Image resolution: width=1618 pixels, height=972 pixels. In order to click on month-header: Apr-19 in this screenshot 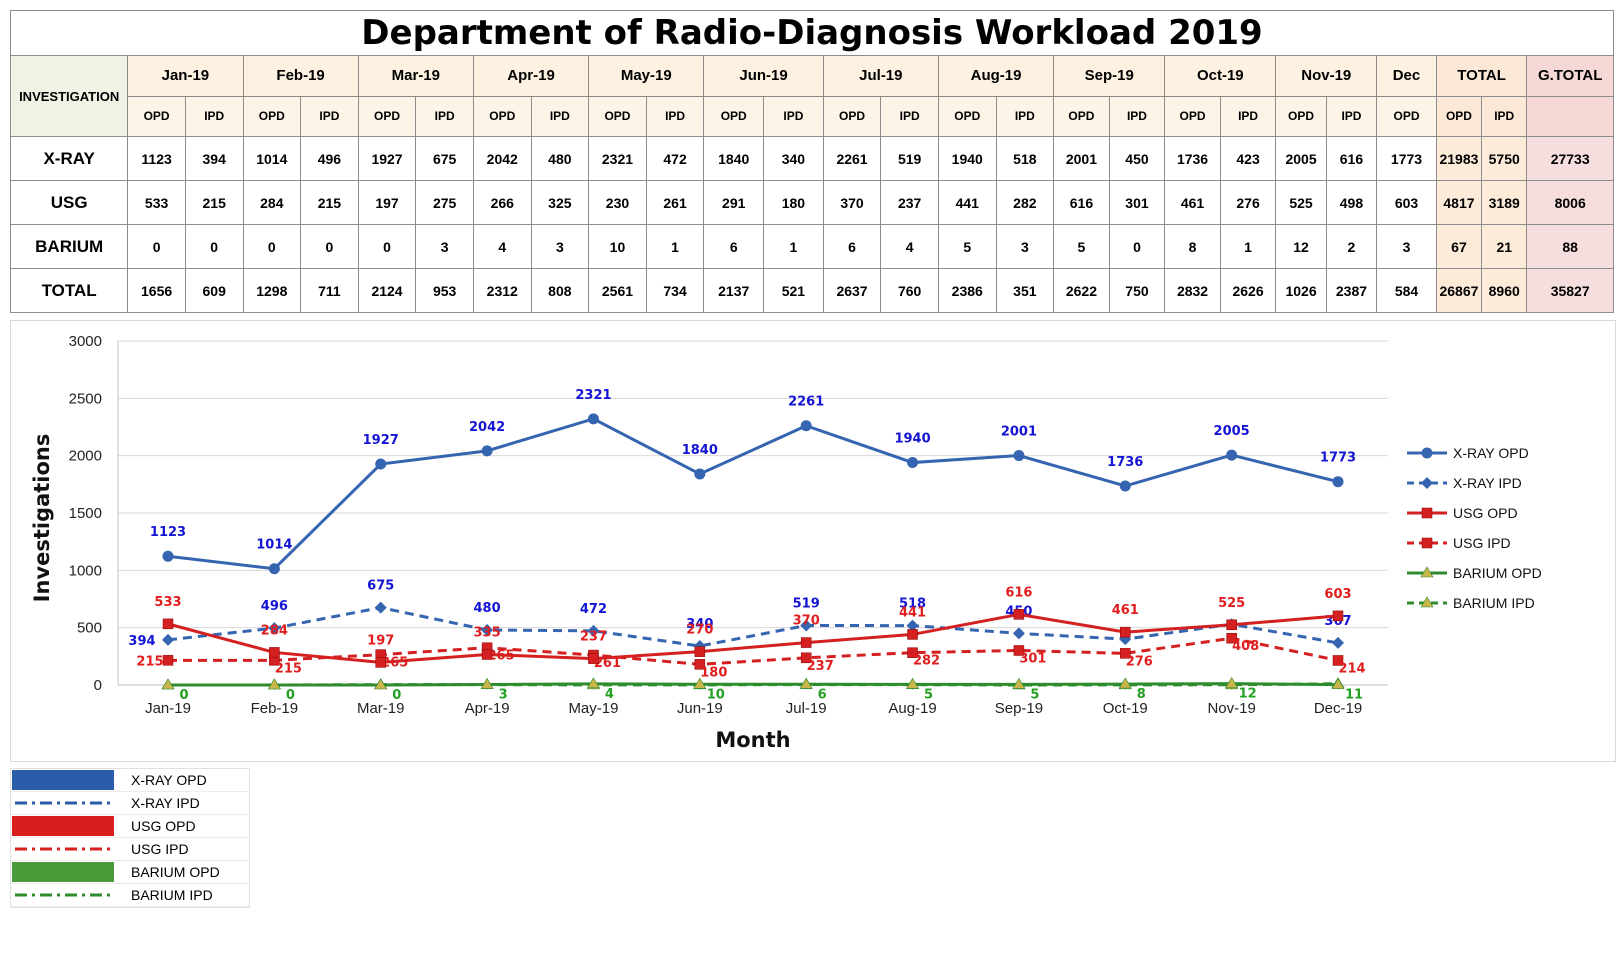, I will do `click(531, 76)`.